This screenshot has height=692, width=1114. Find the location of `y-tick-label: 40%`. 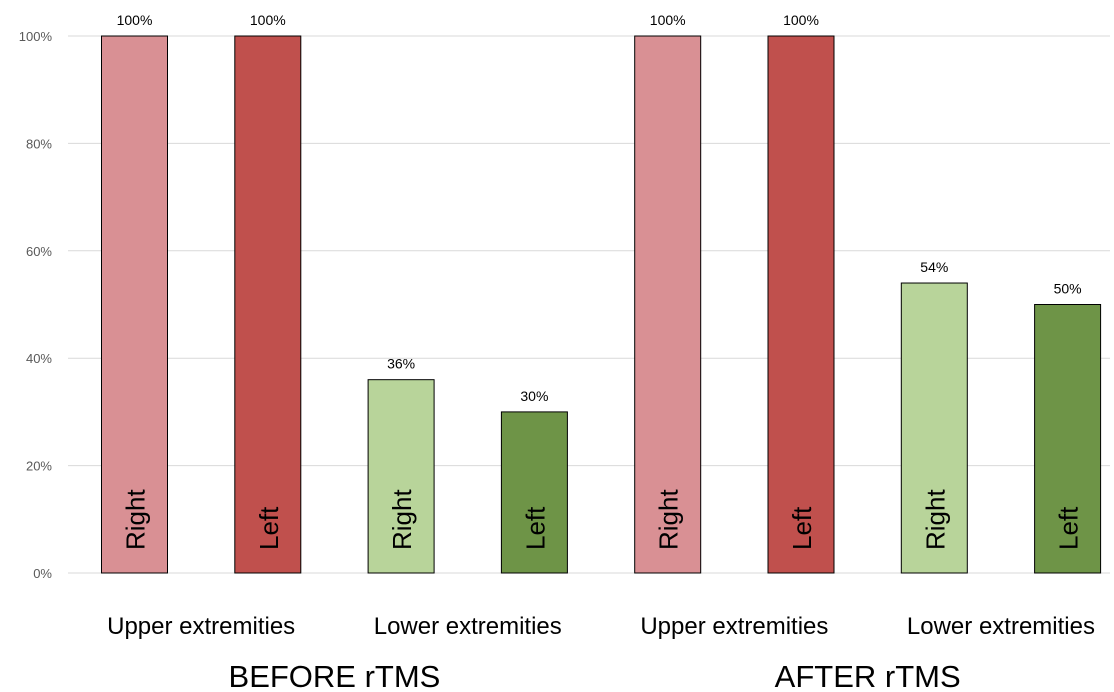

y-tick-label: 40% is located at coordinates (39, 358).